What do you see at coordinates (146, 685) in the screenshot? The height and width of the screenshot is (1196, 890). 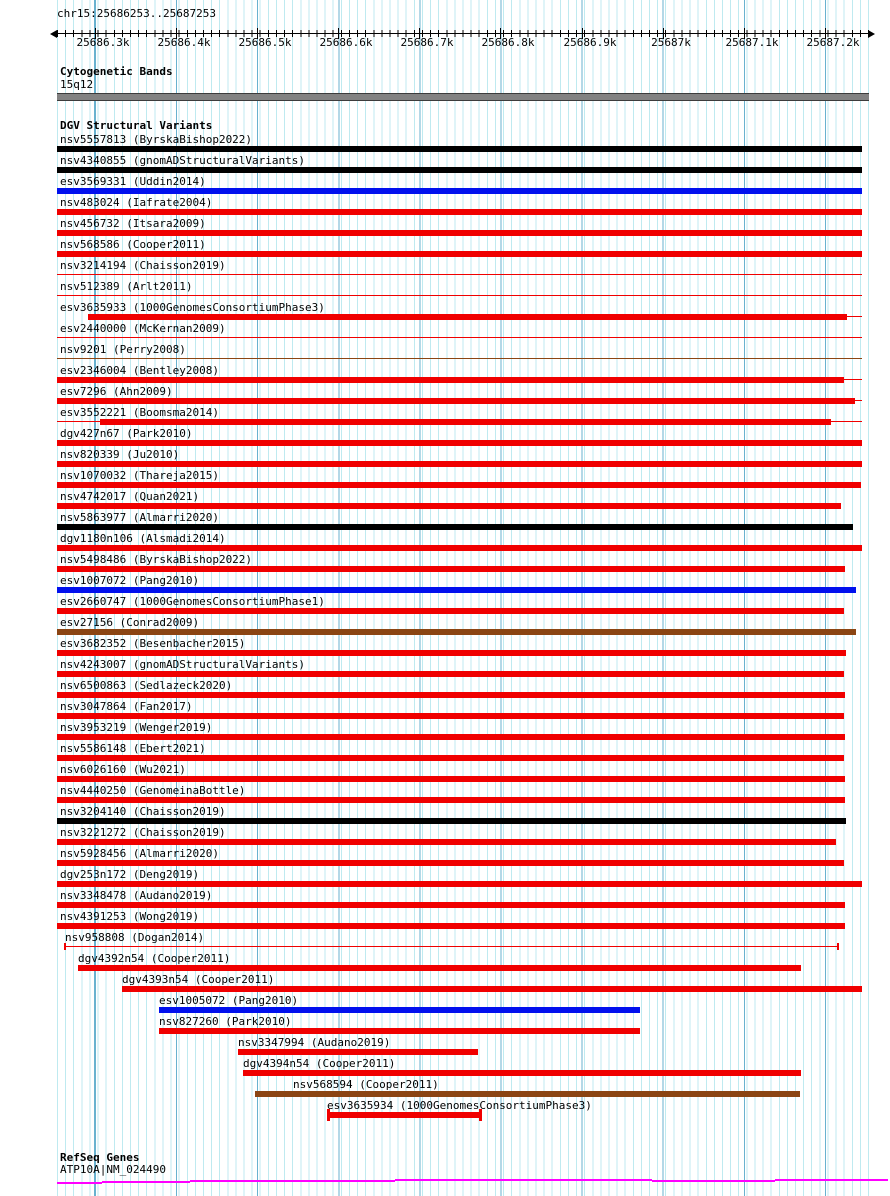 I see `variant-label: nsv6500863 (Sedlazeck2020)` at bounding box center [146, 685].